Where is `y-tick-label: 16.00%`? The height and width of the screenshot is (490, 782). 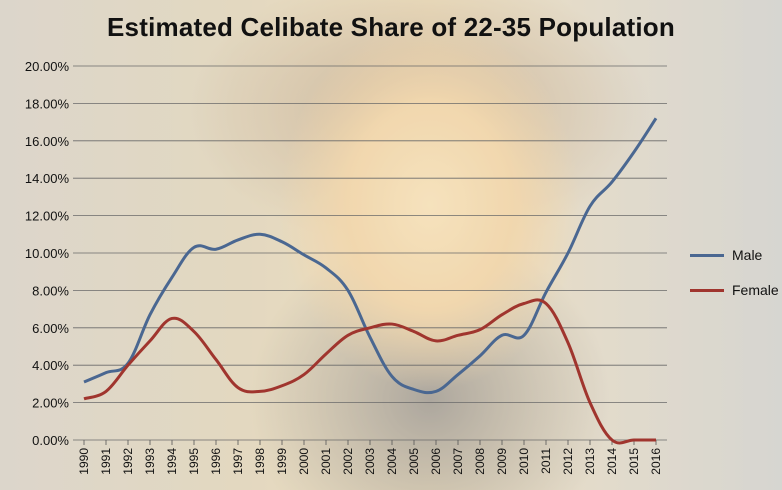 y-tick-label: 16.00% is located at coordinates (47, 141).